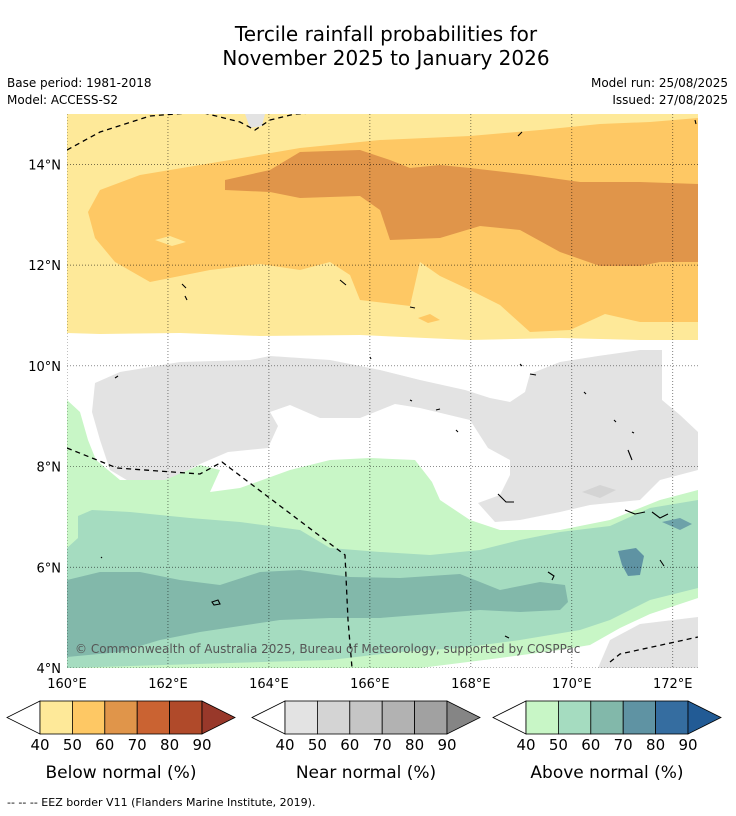  I want to click on lon-tick-label: 160°E, so click(67, 684).